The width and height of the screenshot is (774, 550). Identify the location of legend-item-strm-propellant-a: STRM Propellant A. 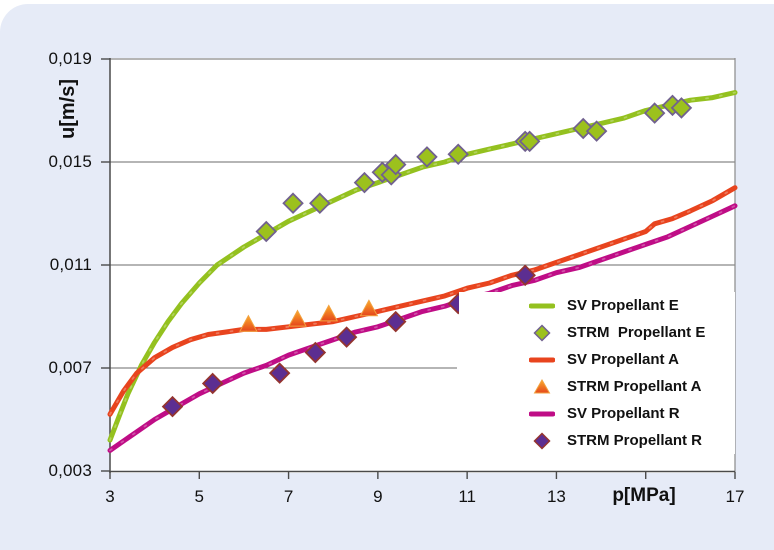
(597, 387).